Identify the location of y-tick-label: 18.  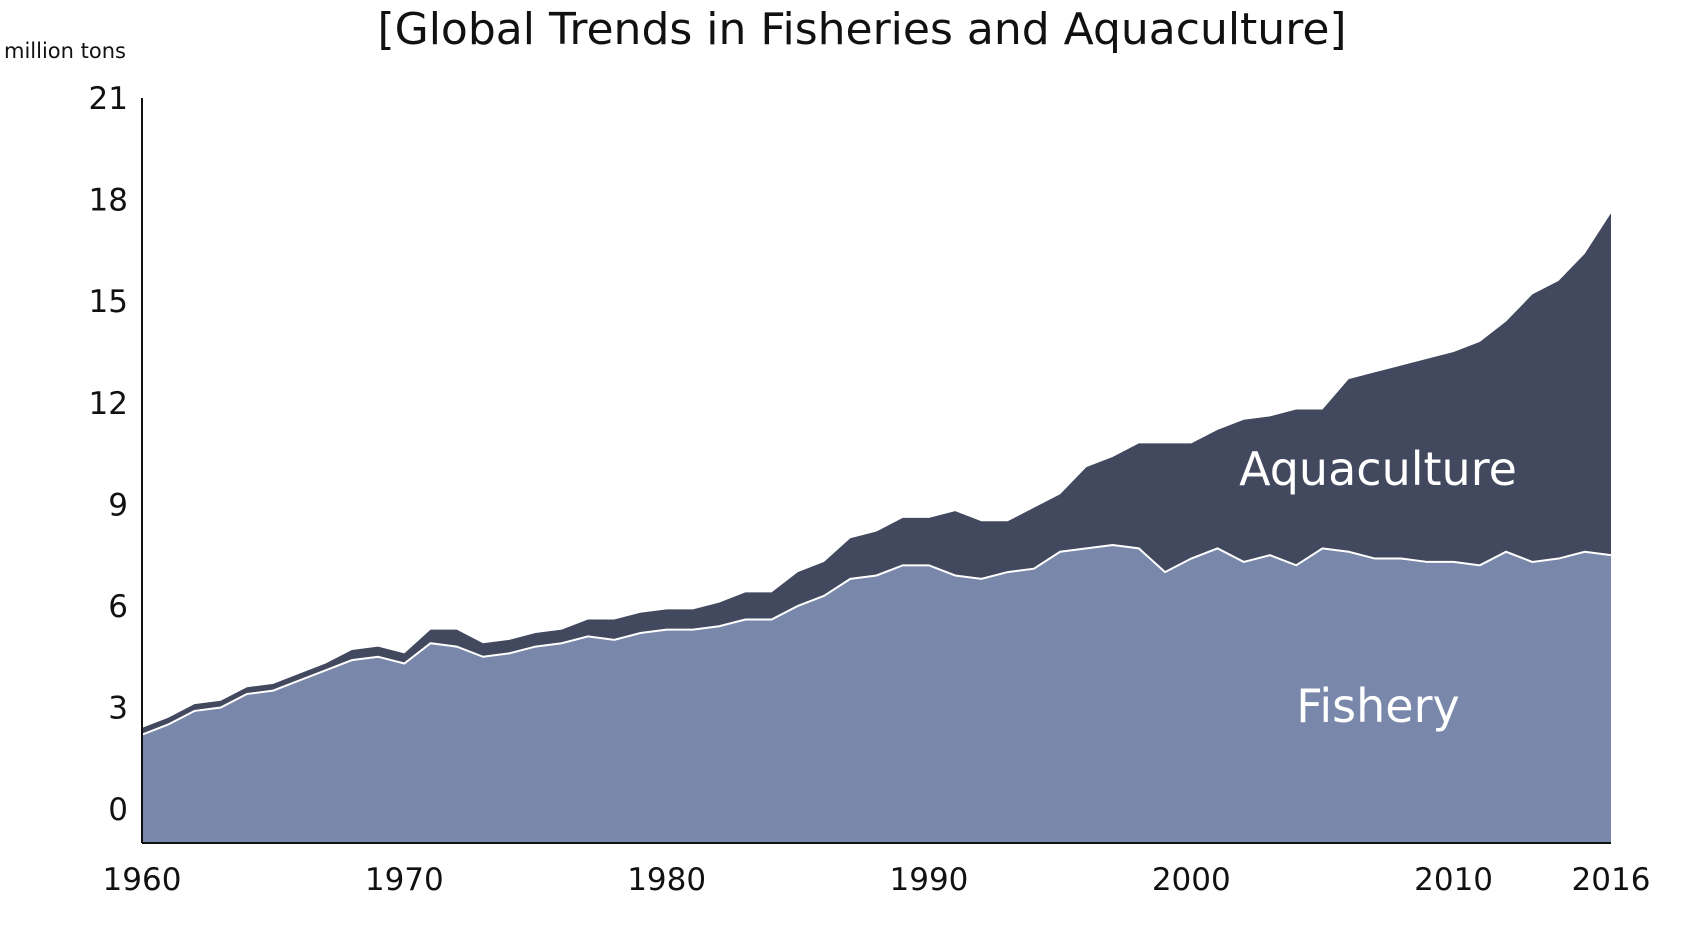
(108, 201).